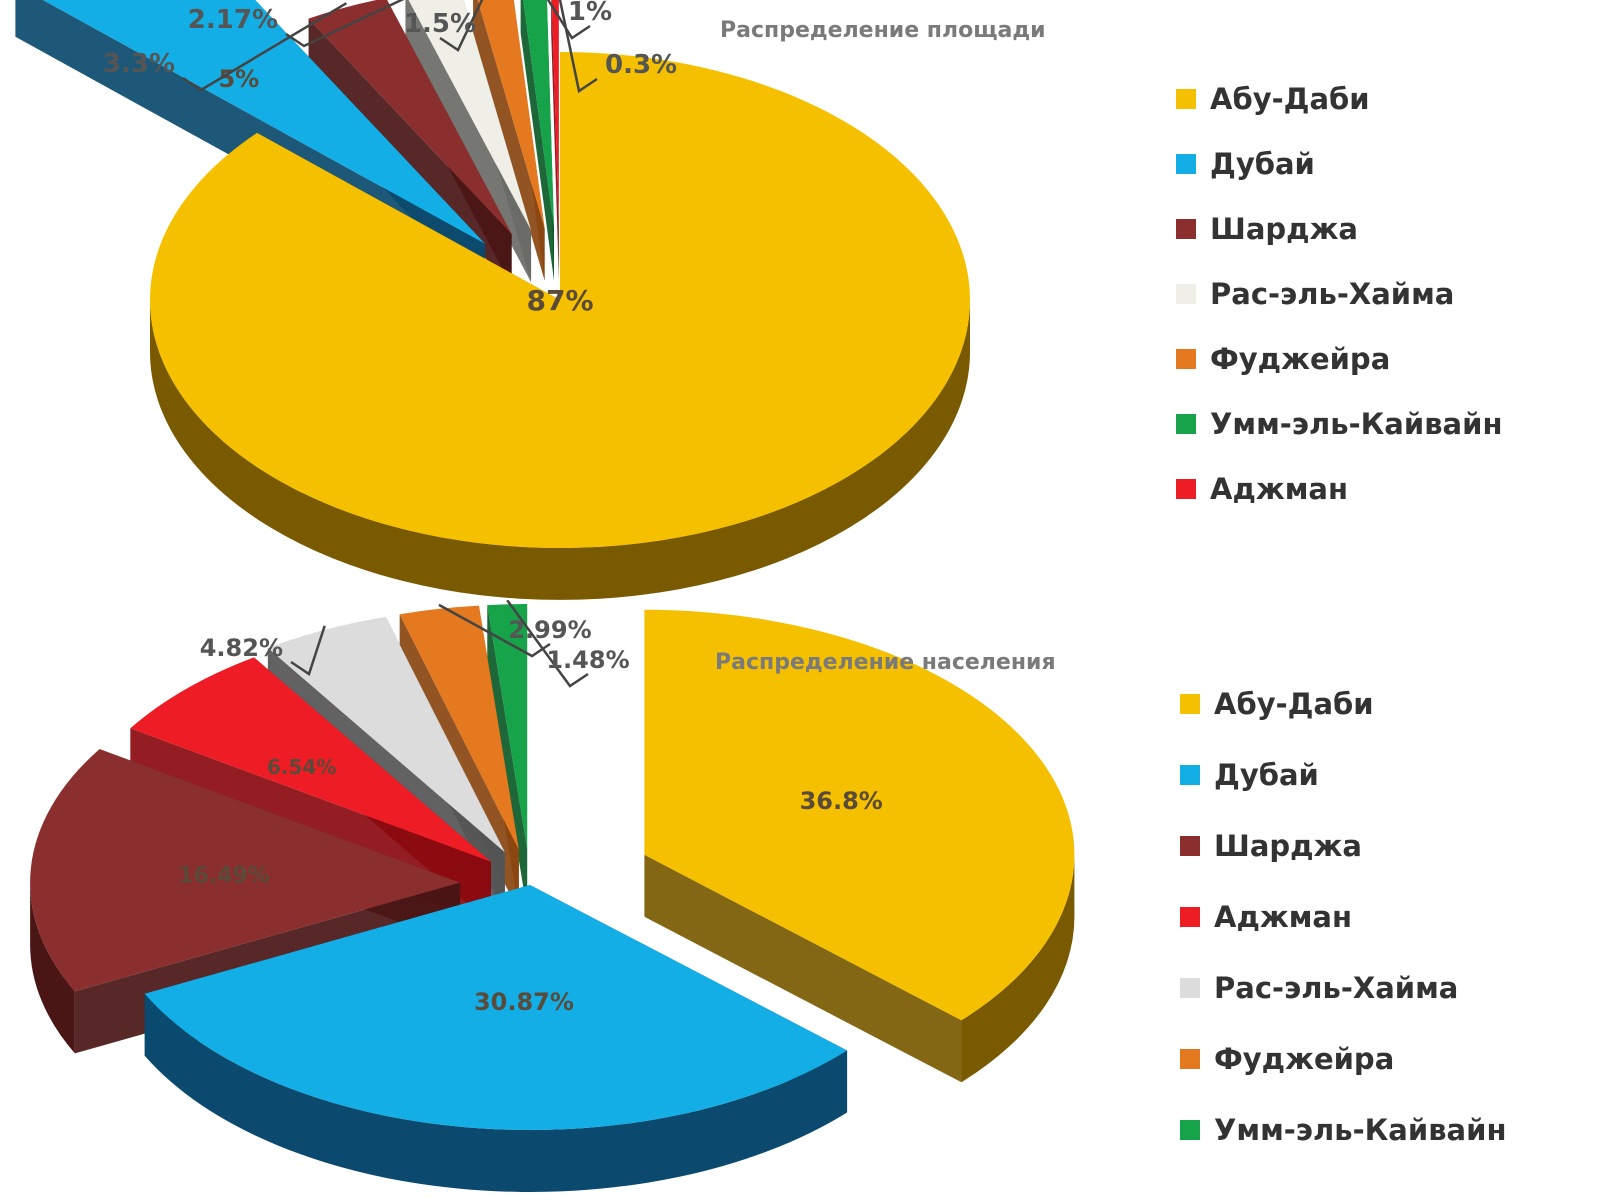 The height and width of the screenshot is (1200, 1600). I want to click on data-label-ras-el-hayma: 4.82%, so click(241, 648).